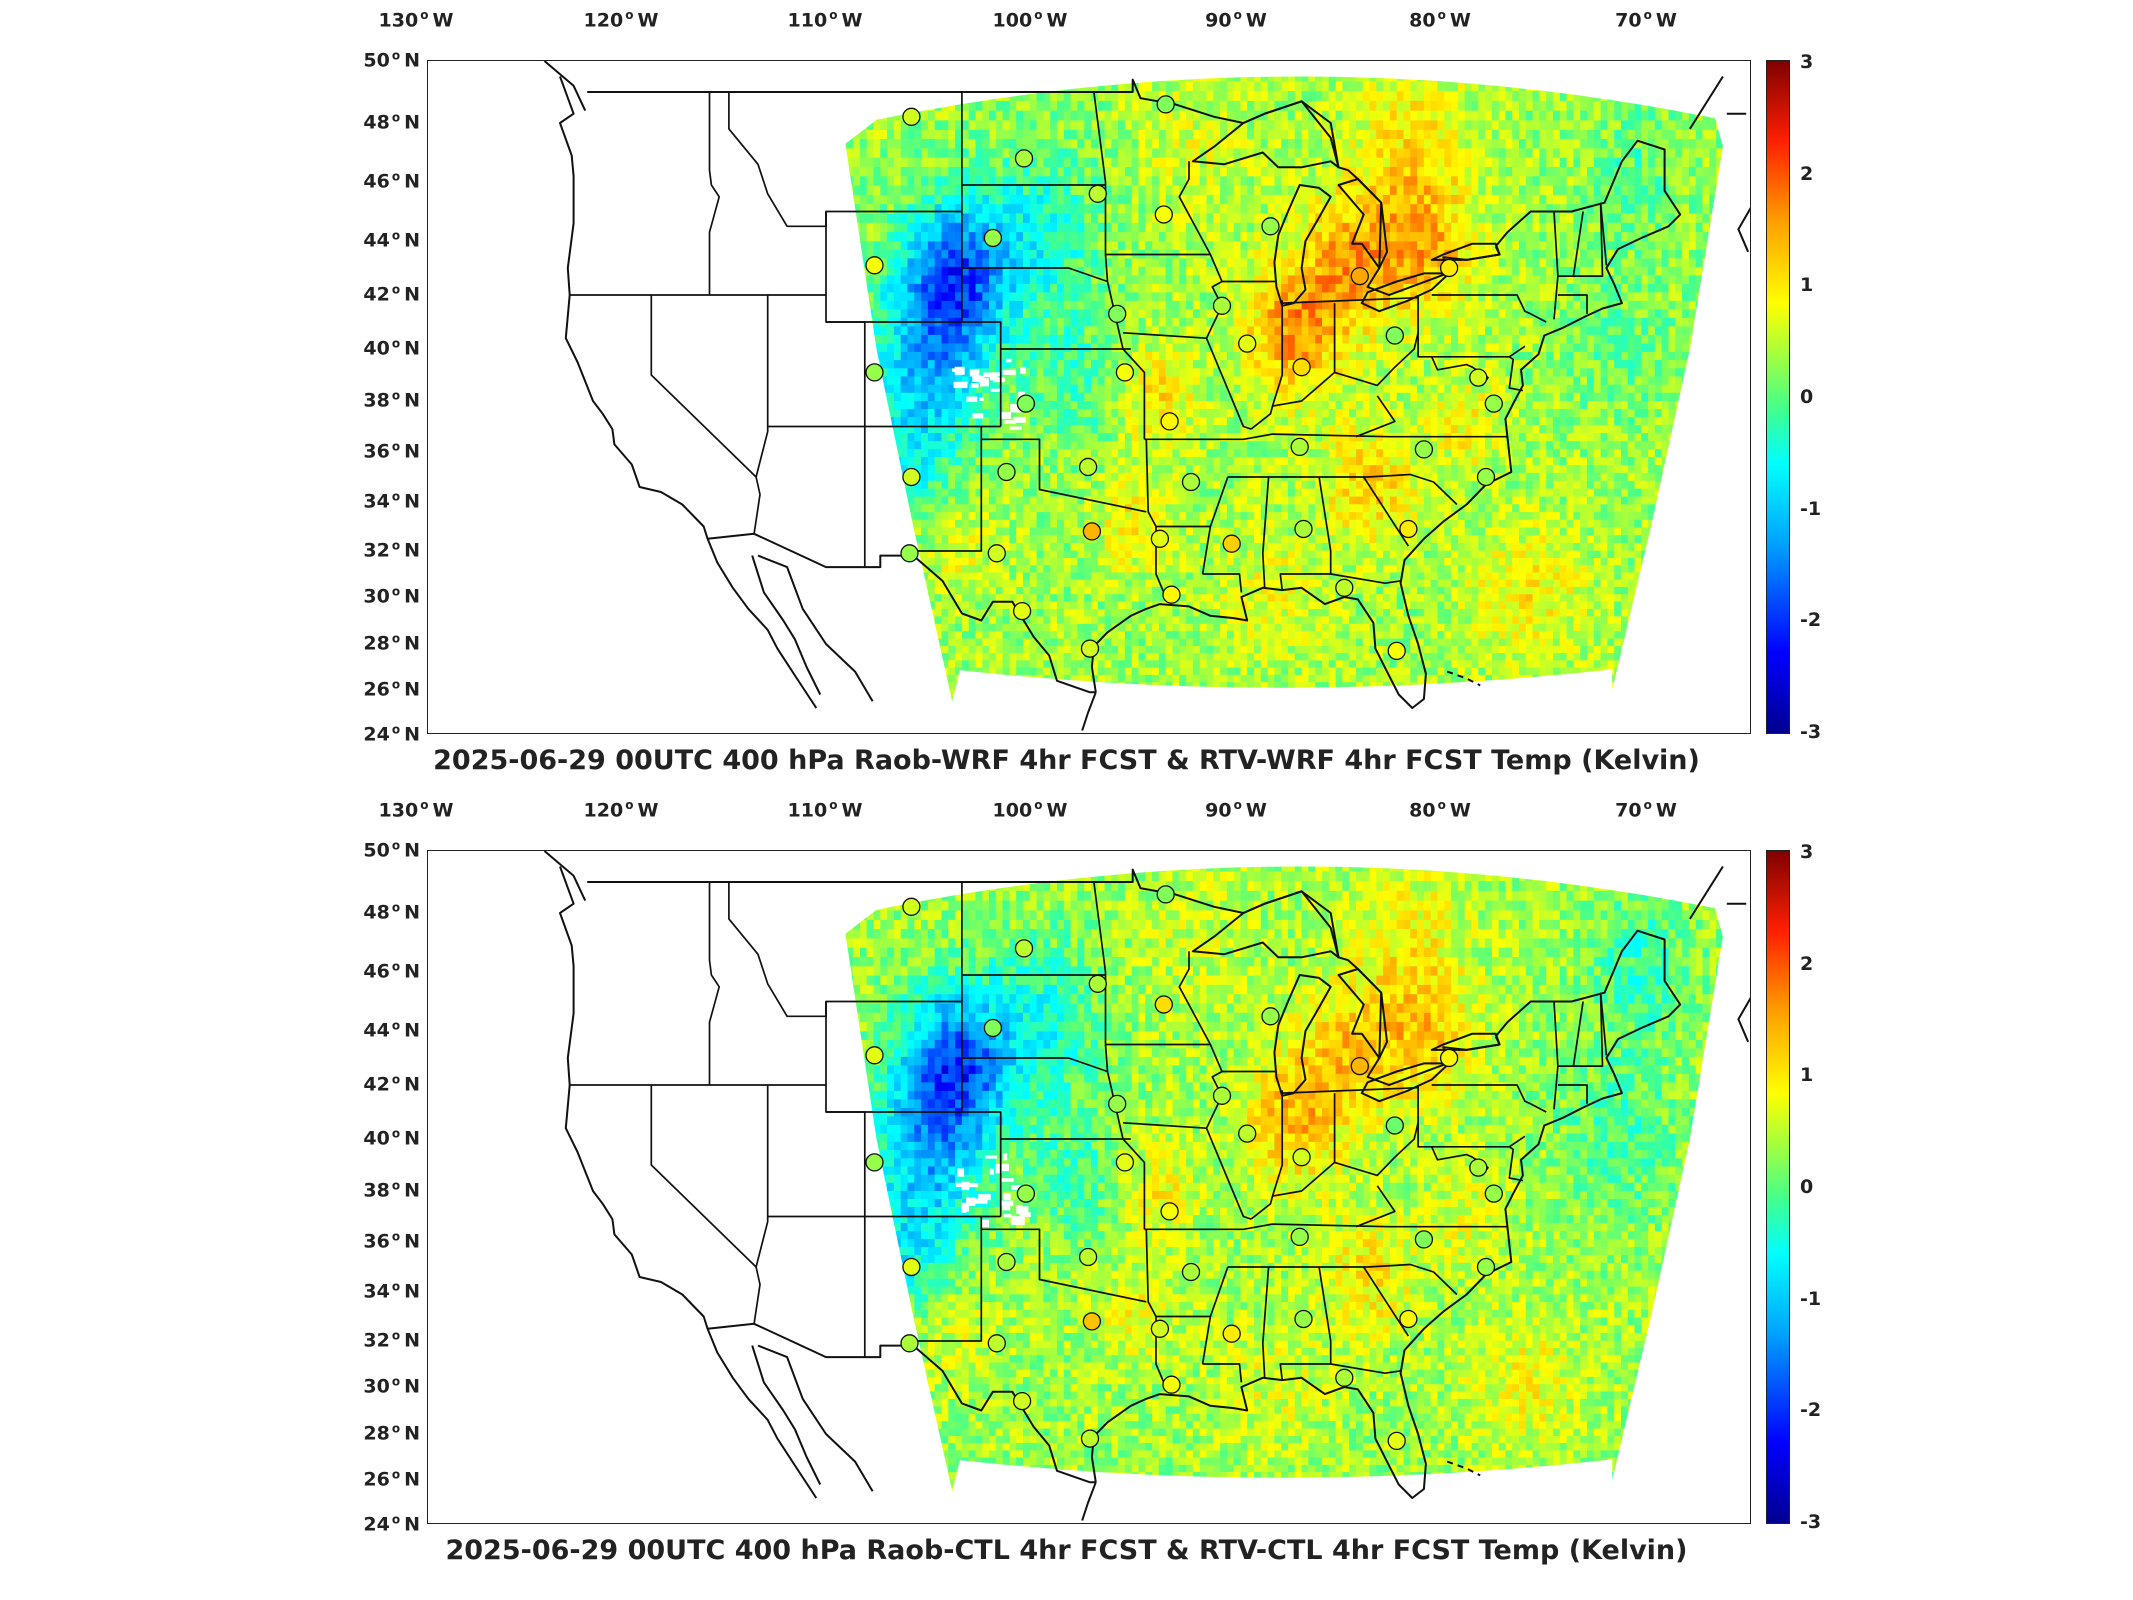 Image resolution: width=2133 pixels, height=1600 pixels. Describe the element at coordinates (1778, 397) in the screenshot. I see `colorbar-top` at that location.